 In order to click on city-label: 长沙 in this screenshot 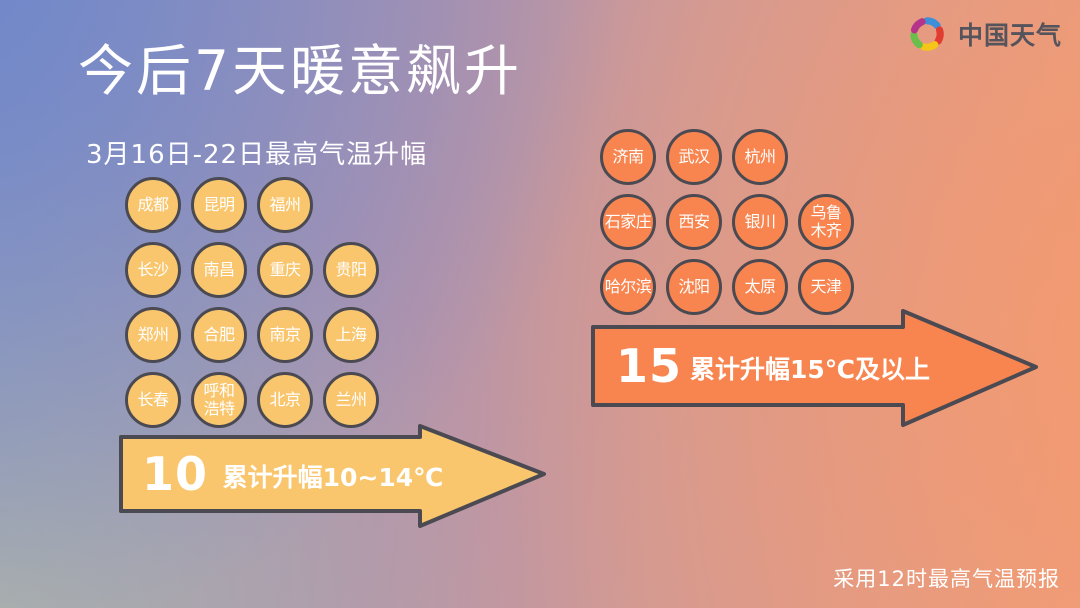, I will do `click(153, 270)`.